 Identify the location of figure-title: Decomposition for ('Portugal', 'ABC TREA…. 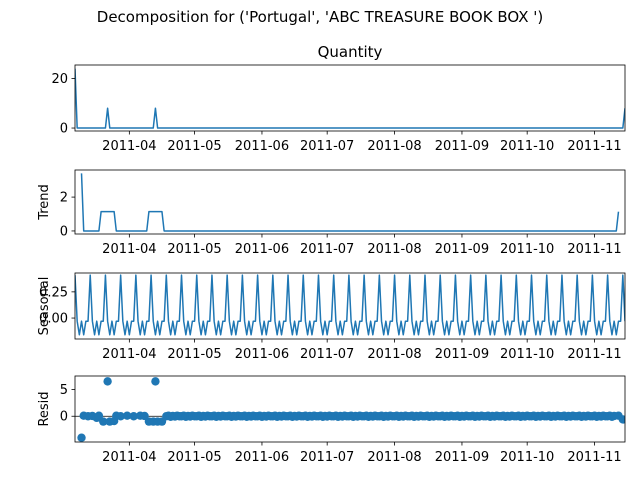
(320, 17).